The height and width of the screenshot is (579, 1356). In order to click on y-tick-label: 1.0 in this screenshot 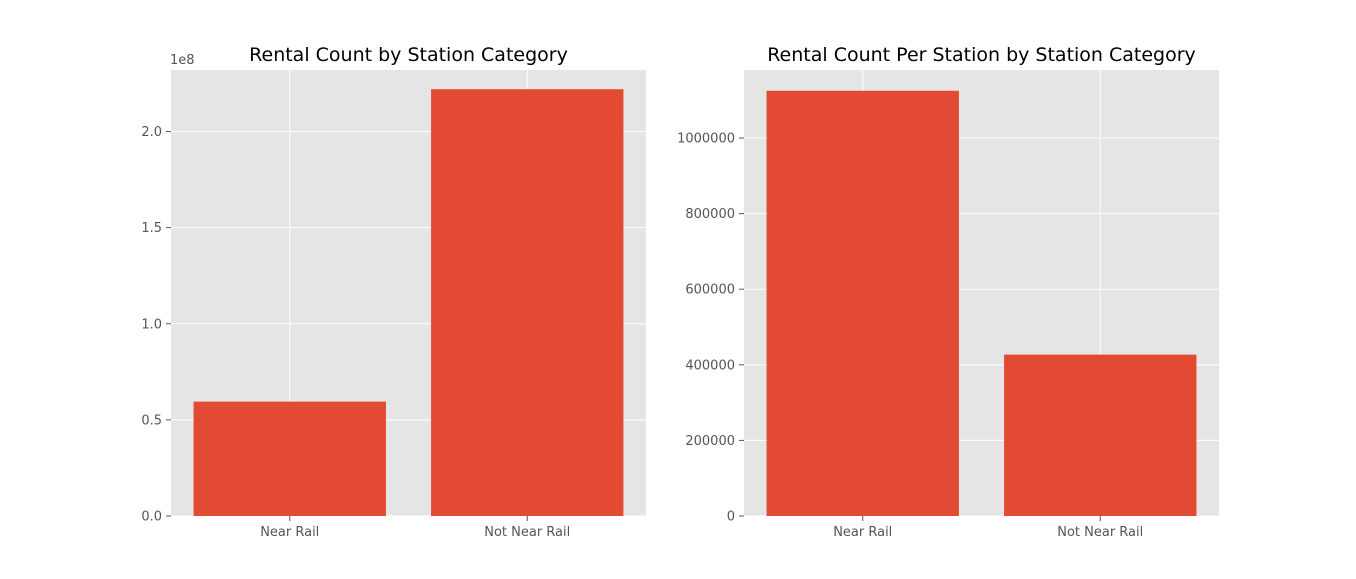, I will do `click(151, 324)`.